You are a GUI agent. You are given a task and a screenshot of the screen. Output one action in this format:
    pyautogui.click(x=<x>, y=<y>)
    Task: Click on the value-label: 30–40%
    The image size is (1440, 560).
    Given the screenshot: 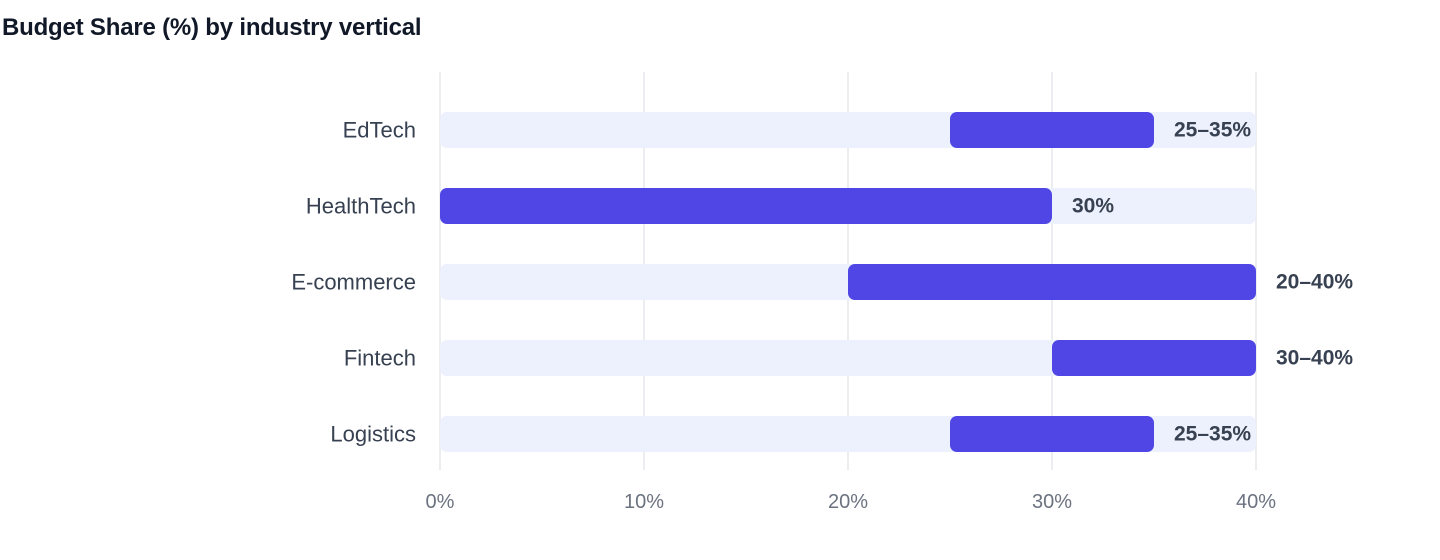 What is the action you would take?
    pyautogui.click(x=1314, y=358)
    